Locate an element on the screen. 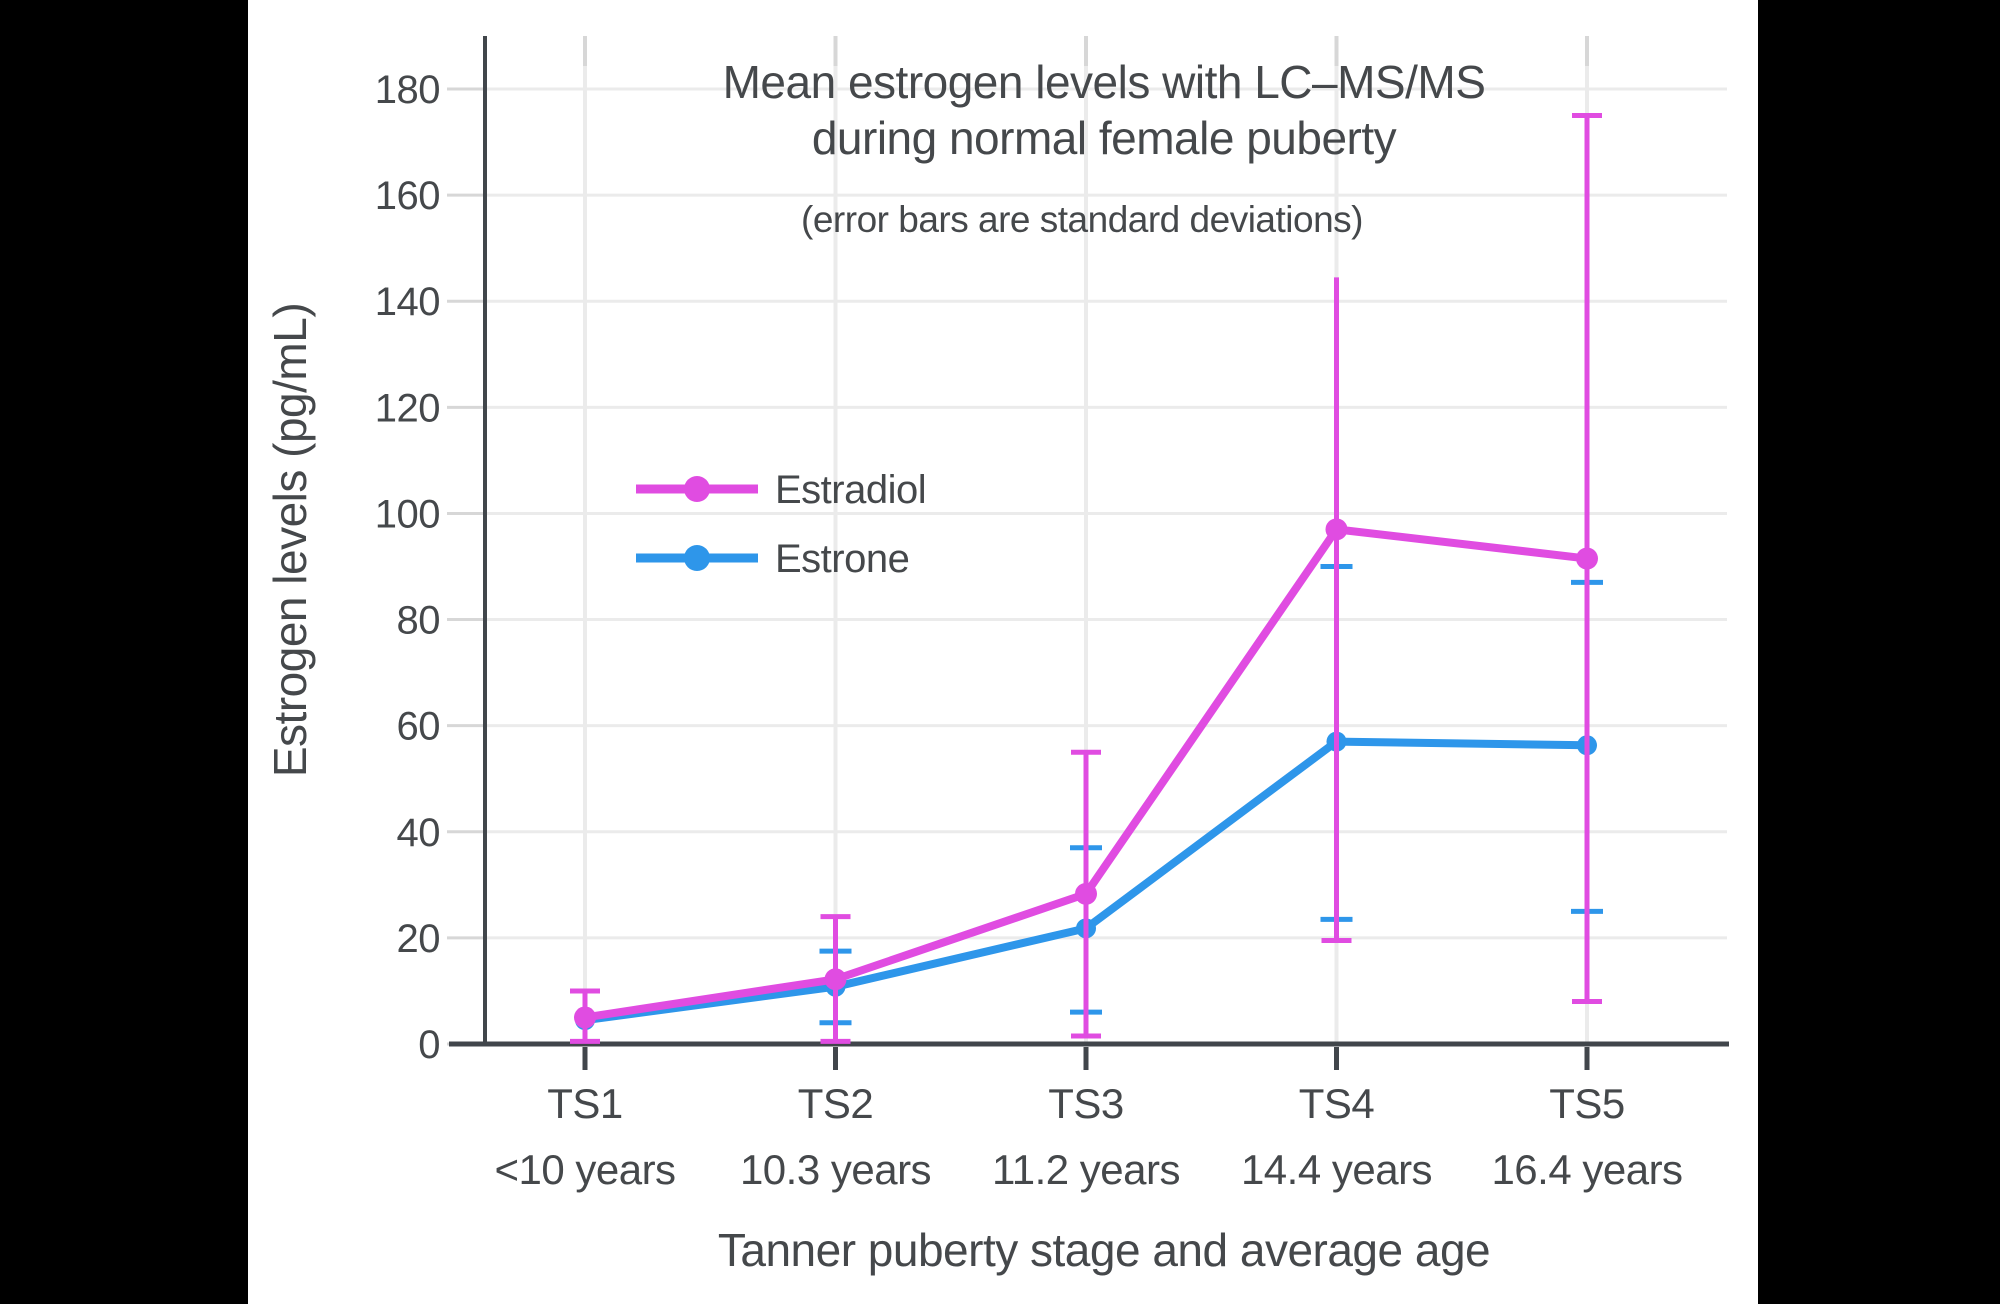 Image resolution: width=2000 pixels, height=1304 pixels. legend-swatch-marker-estrone is located at coordinates (697, 558).